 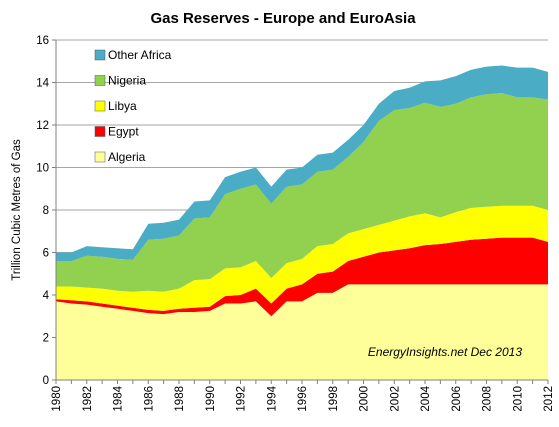 I want to click on y-tick-label: 2, so click(x=46, y=339).